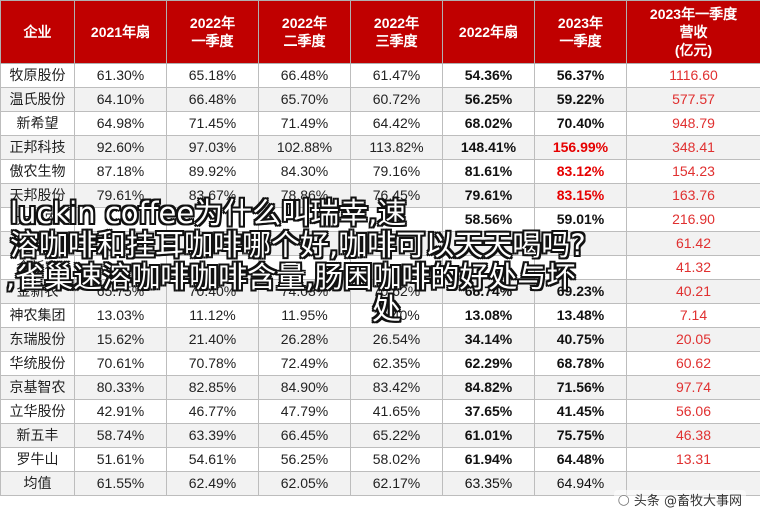 The width and height of the screenshot is (760, 517). What do you see at coordinates (396, 171) in the screenshot?
I see `debt-ratio-cell: 79.16%` at bounding box center [396, 171].